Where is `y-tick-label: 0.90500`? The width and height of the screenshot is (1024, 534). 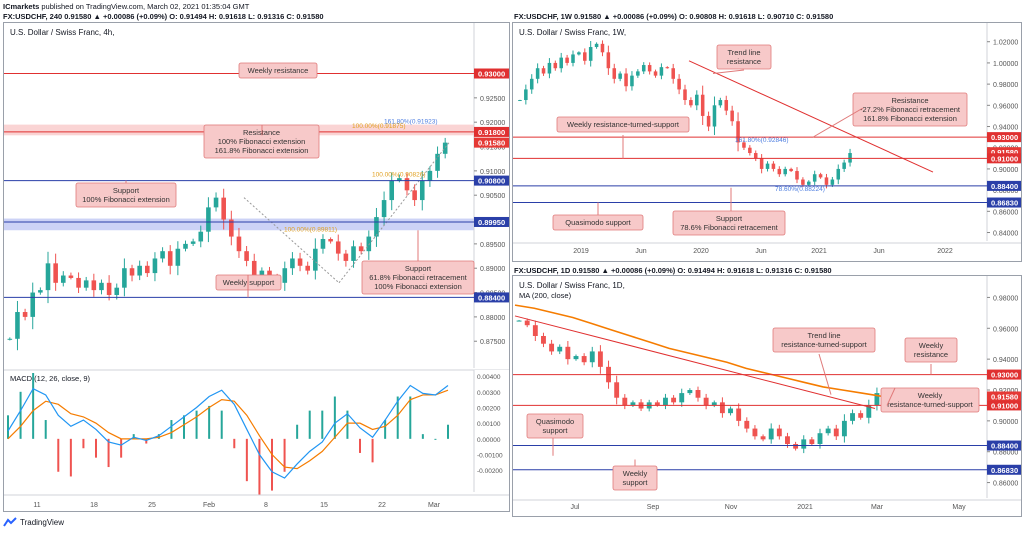 y-tick-label: 0.90500 is located at coordinates (492, 196).